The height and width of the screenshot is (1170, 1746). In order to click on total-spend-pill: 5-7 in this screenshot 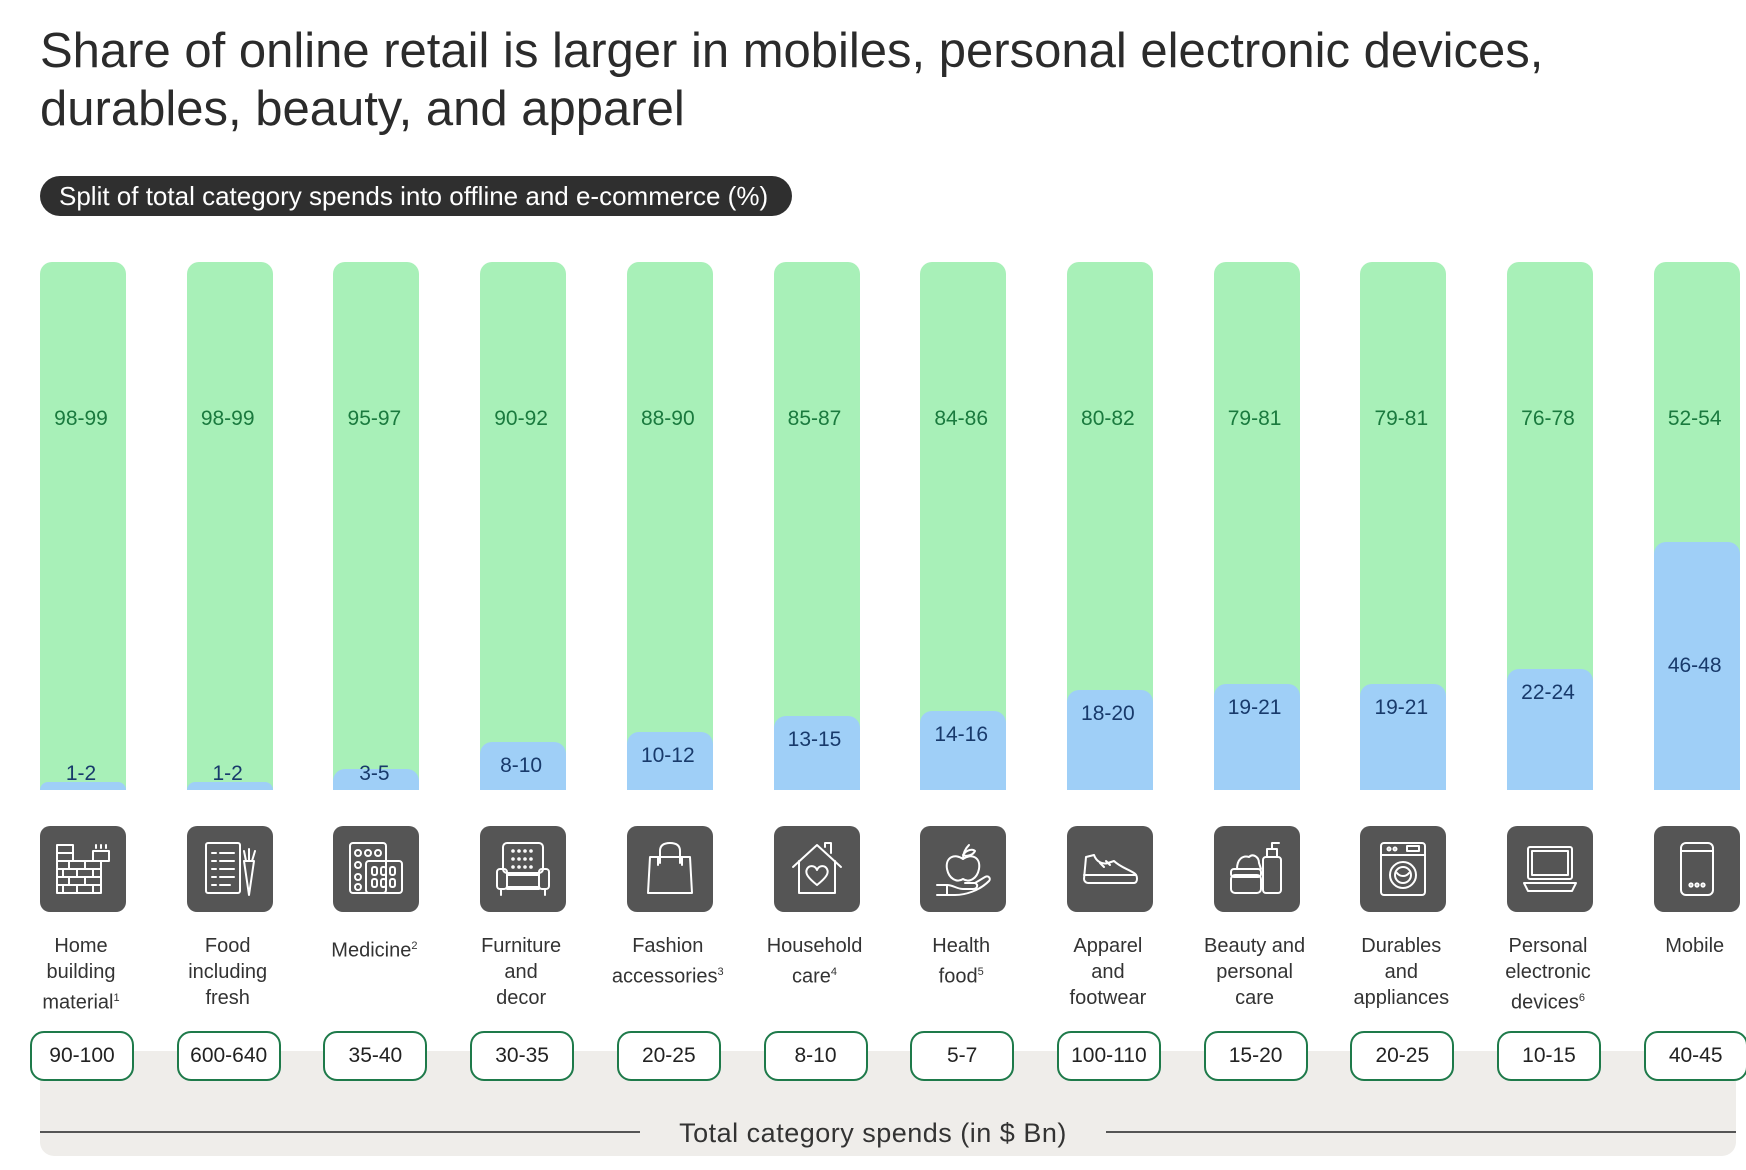, I will do `click(962, 1056)`.